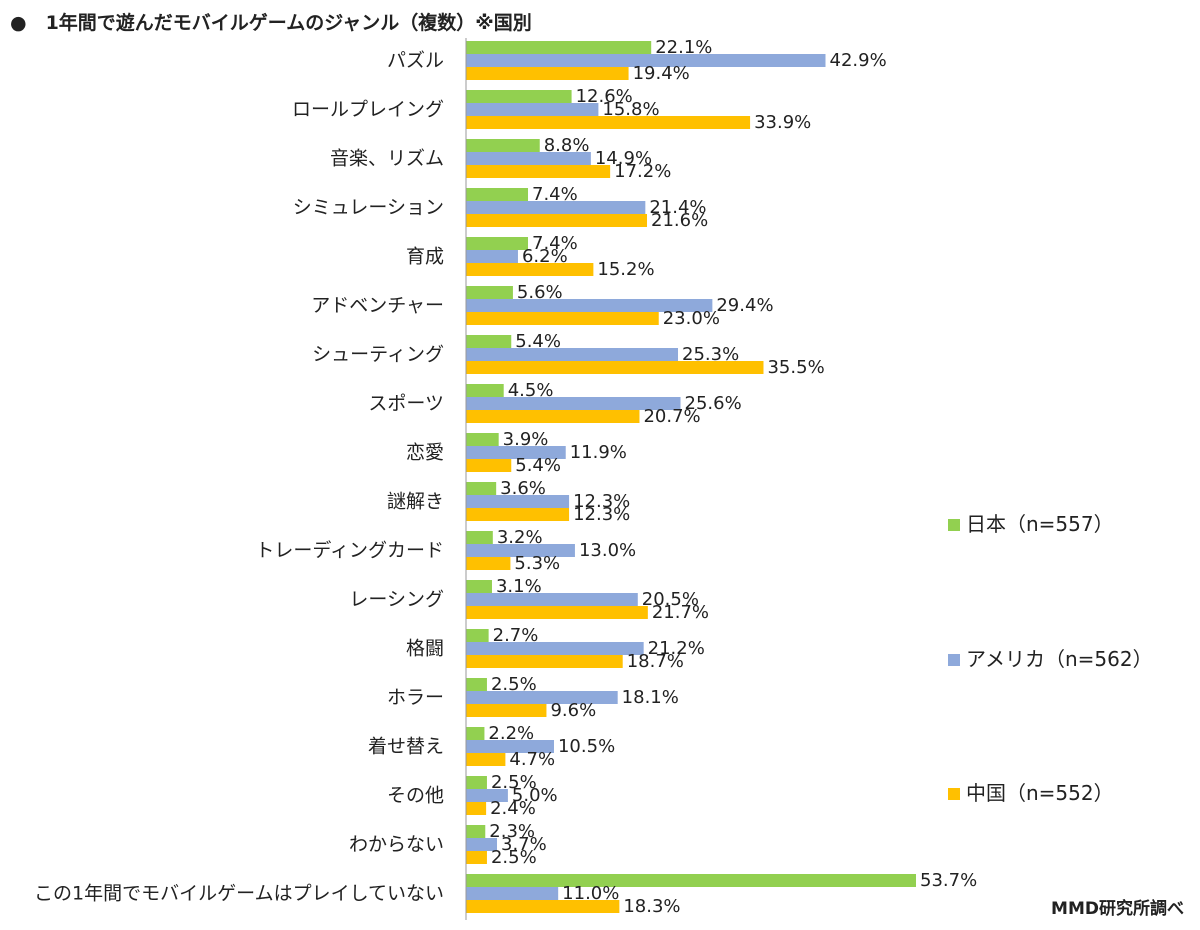  I want to click on category-label: パズル, so click(415, 61).